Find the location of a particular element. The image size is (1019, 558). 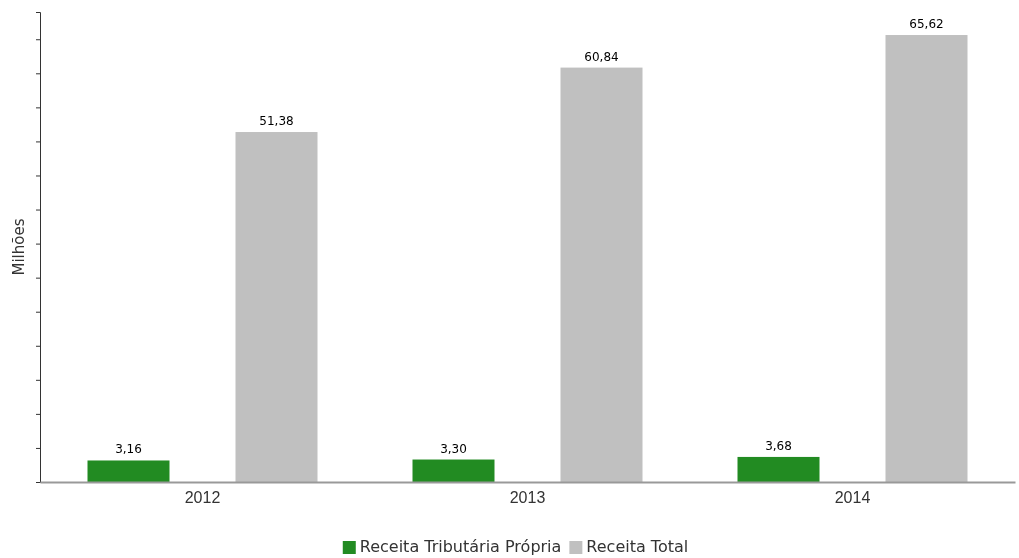

legend-label: Receita Tributária Própria is located at coordinates (460, 546).